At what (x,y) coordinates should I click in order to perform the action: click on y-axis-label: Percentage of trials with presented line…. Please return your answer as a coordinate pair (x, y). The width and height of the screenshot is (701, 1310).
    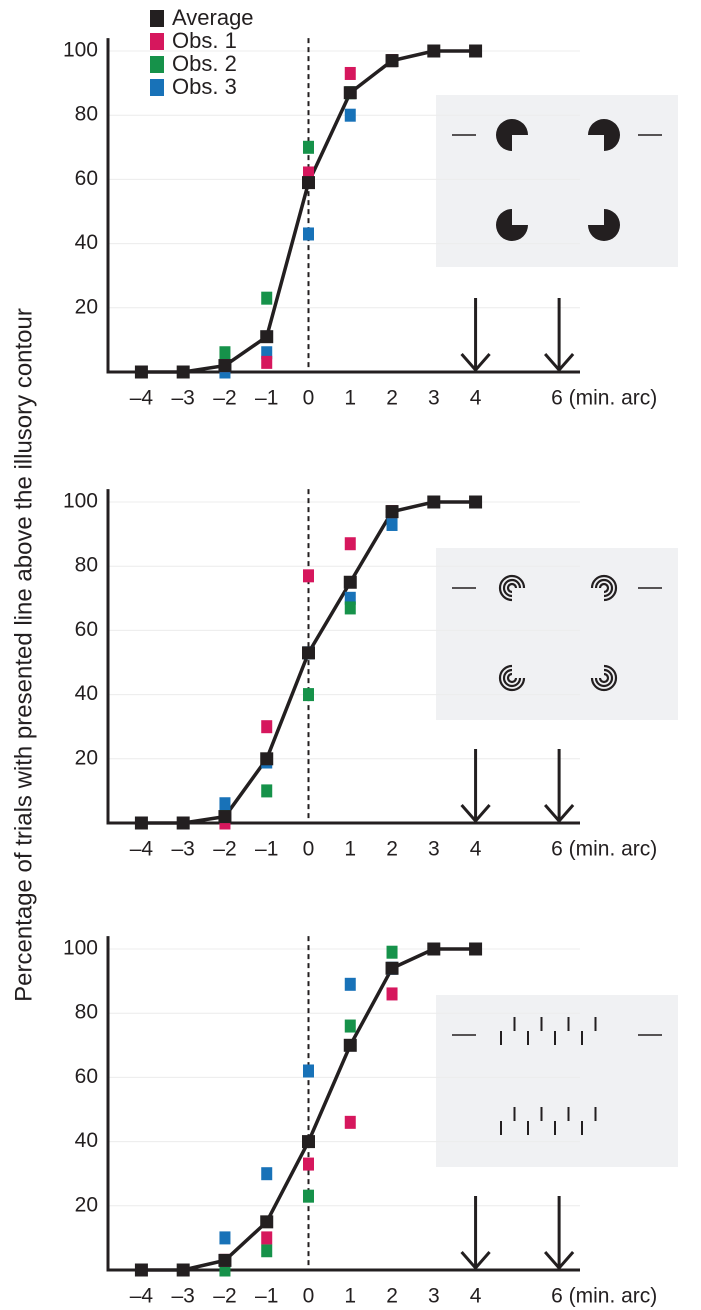
    Looking at the image, I should click on (23, 655).